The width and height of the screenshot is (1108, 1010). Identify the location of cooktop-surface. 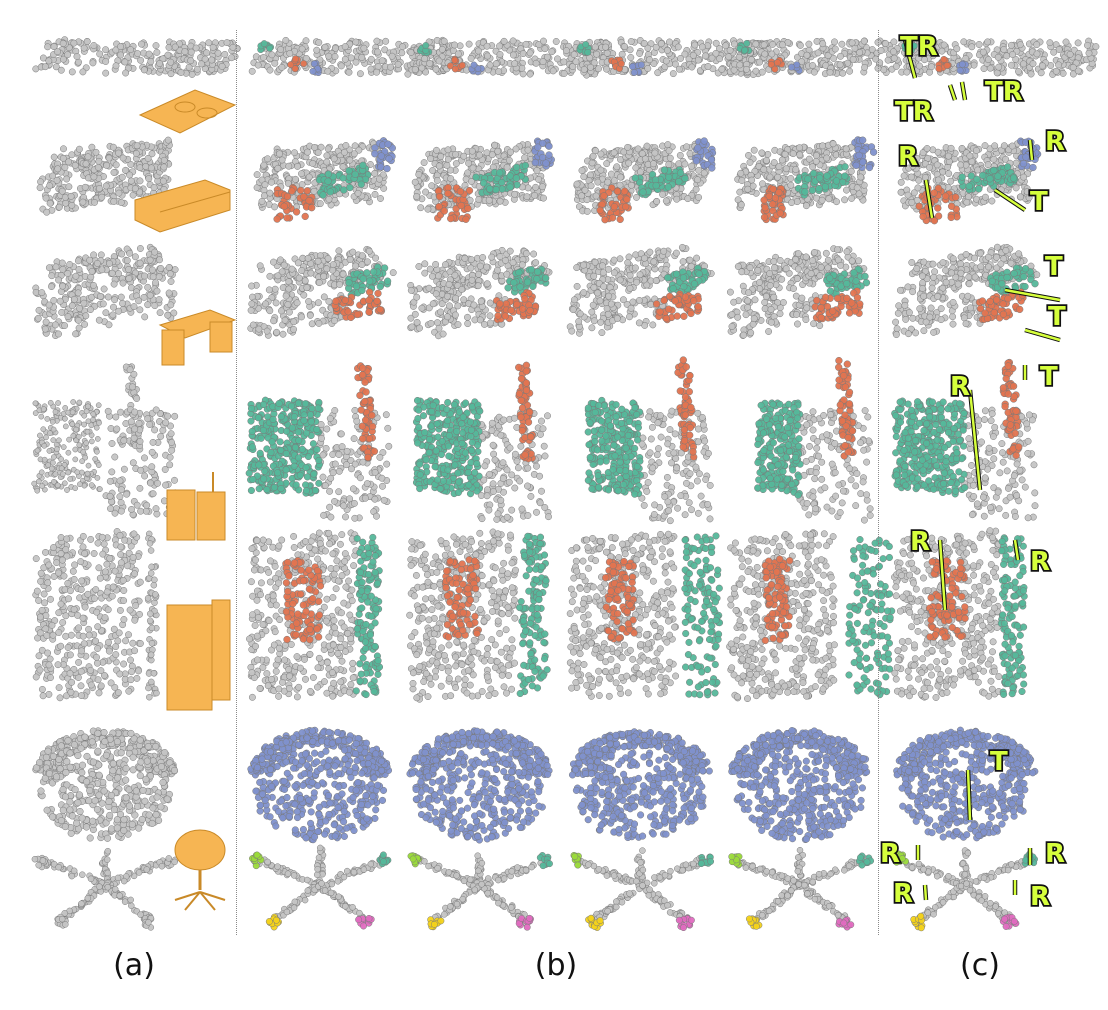
(136, 57).